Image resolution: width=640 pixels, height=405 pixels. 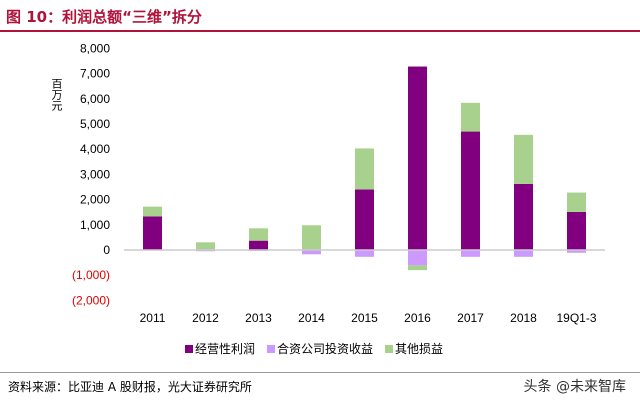 What do you see at coordinates (419, 349) in the screenshot?
I see `legend-label: 其他损益` at bounding box center [419, 349].